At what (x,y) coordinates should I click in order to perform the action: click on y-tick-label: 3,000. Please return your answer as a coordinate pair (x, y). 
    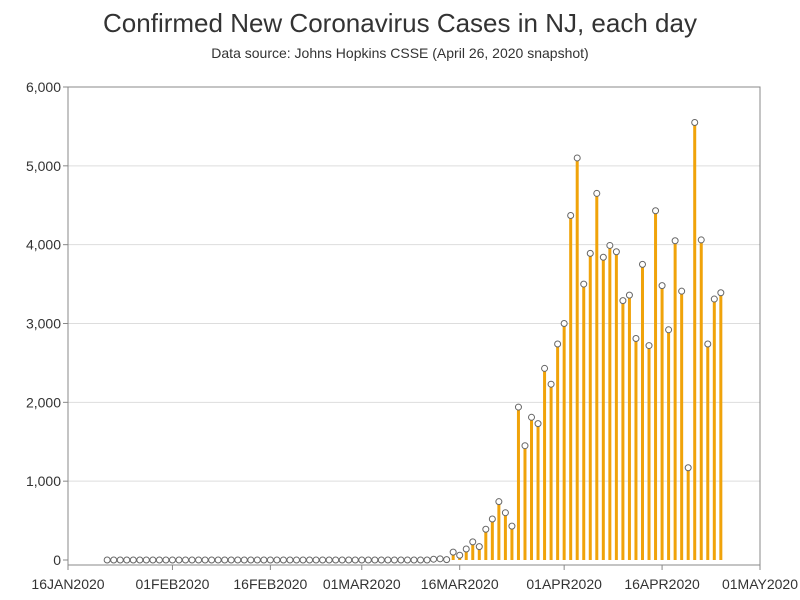
    Looking at the image, I should click on (43, 324).